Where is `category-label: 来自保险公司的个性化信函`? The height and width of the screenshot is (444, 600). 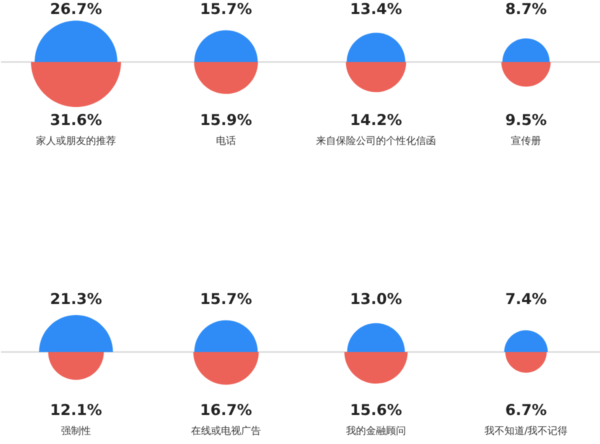
category-label: 来自保险公司的个性化信函 is located at coordinates (376, 141).